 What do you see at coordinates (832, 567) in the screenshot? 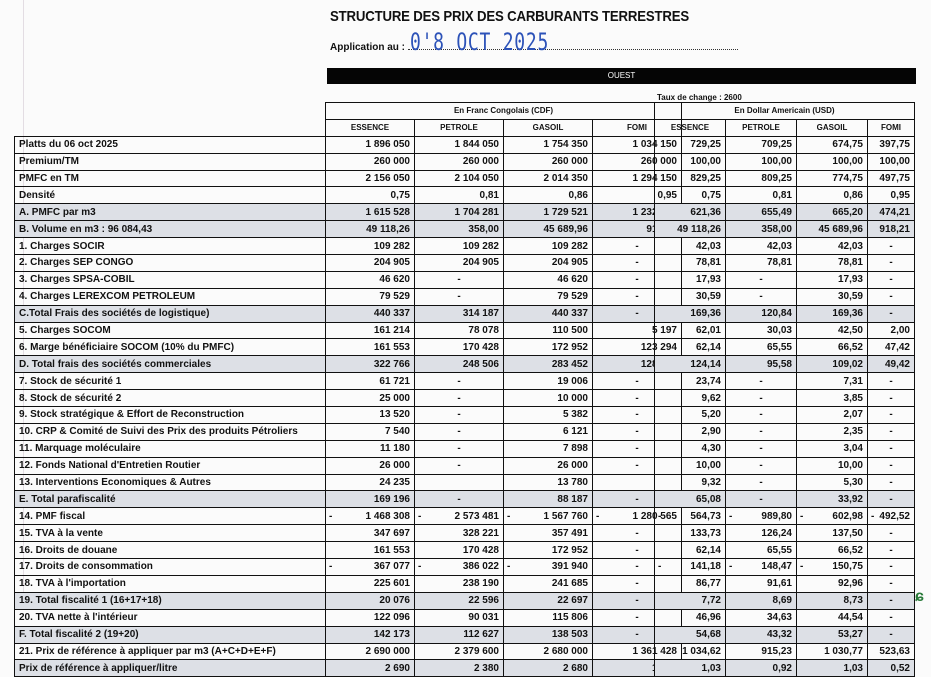
I see `usd-value-cell: - 150,75` at bounding box center [832, 567].